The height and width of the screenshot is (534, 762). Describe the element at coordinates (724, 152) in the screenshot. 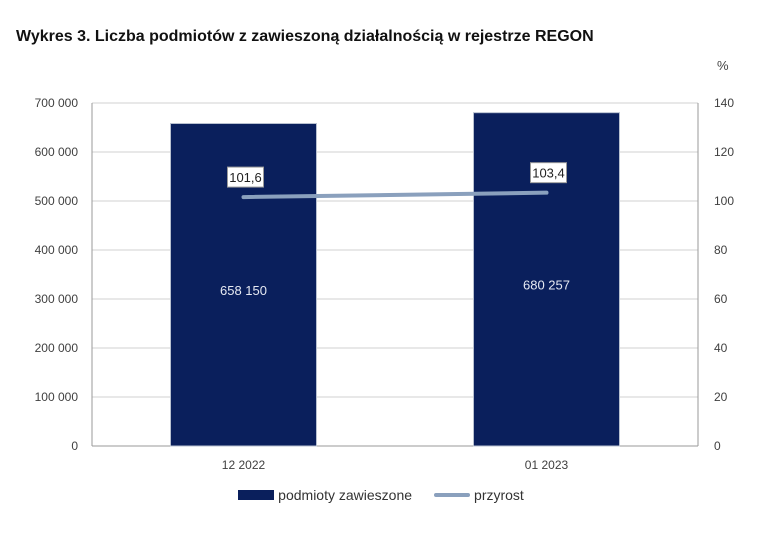

I see `right-tick-label: 120` at that location.